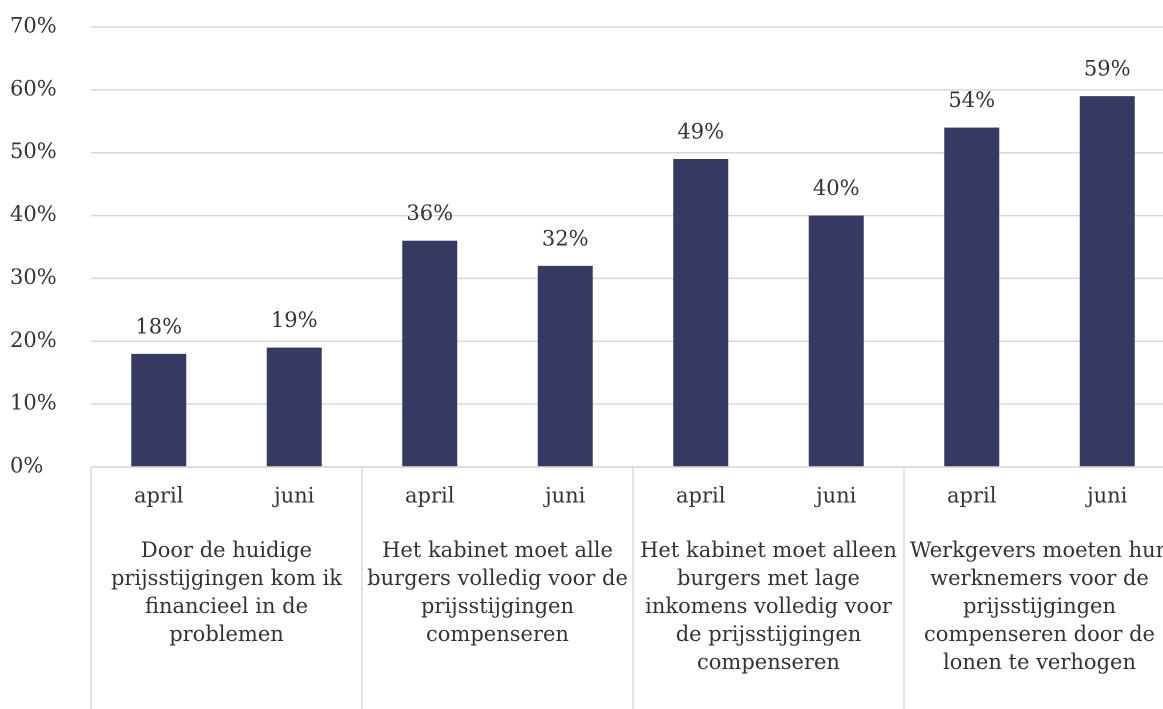 The width and height of the screenshot is (1163, 709). Describe the element at coordinates (1107, 69) in the screenshot. I see `data-label: 59%` at that location.